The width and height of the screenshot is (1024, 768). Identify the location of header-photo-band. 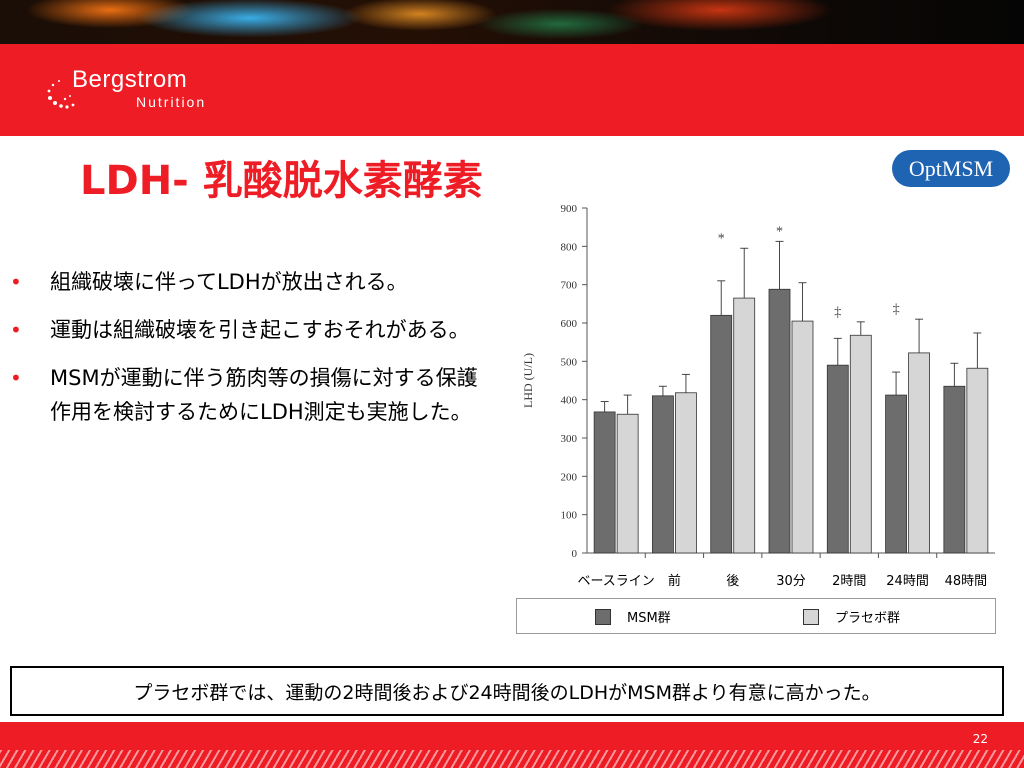
(512, 22).